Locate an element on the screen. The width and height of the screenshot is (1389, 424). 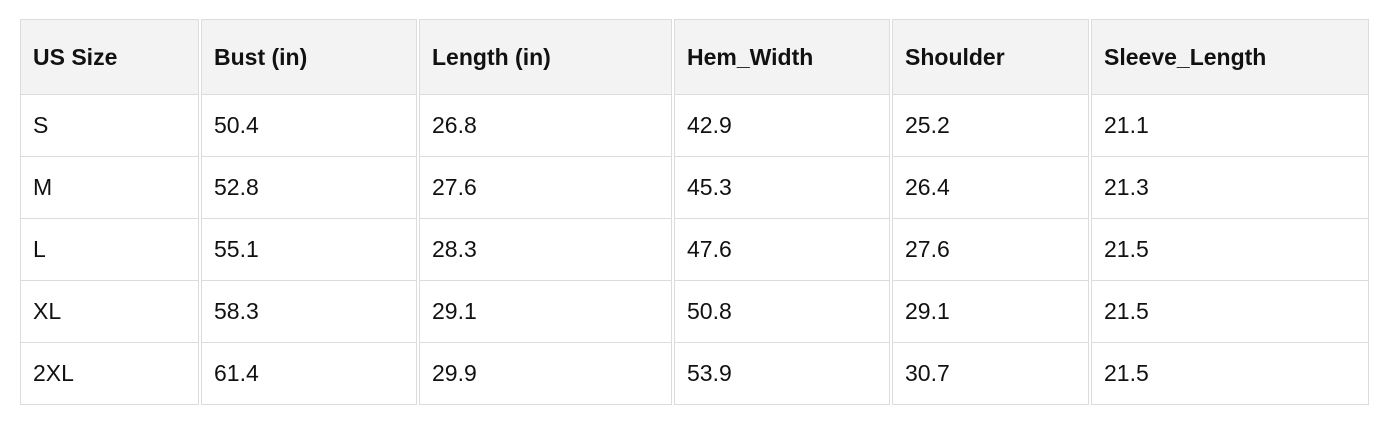
header-cell: Sleeve_Length is located at coordinates (1230, 57).